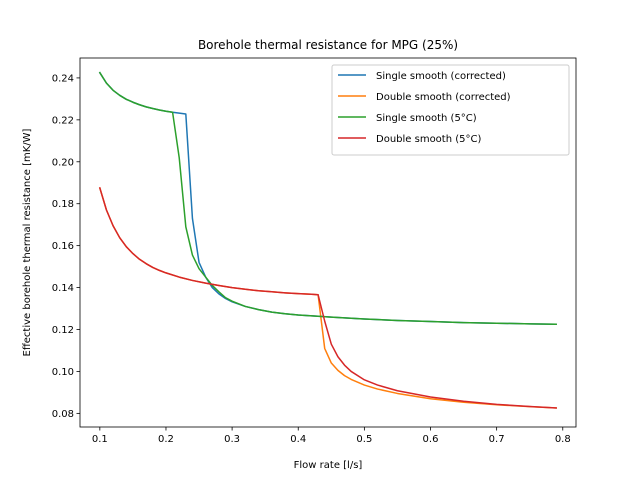  I want to click on y-tick-label: 0.18, so click(63, 204).